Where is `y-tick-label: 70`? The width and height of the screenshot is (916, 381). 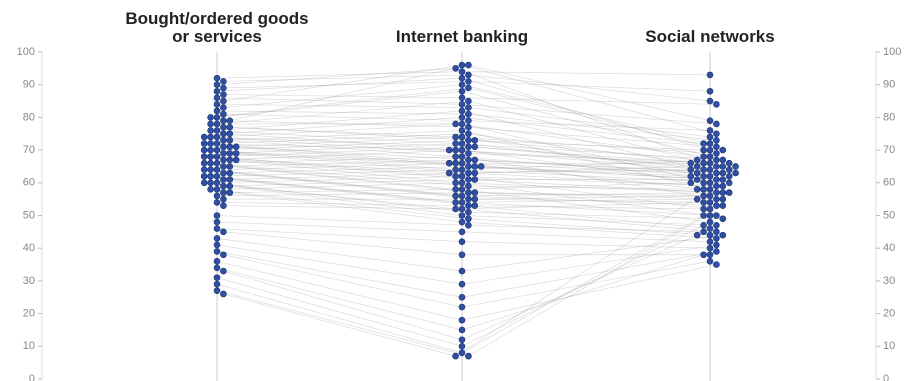
y-tick-label: 70 is located at coordinates (889, 150).